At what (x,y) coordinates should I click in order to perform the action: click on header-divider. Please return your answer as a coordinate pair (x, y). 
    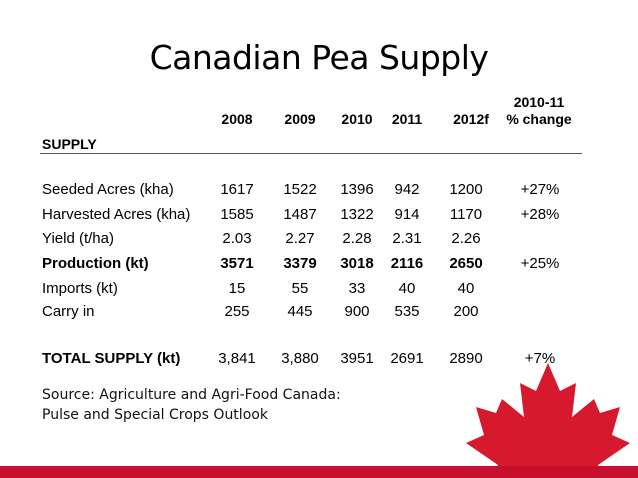
    Looking at the image, I should click on (311, 153).